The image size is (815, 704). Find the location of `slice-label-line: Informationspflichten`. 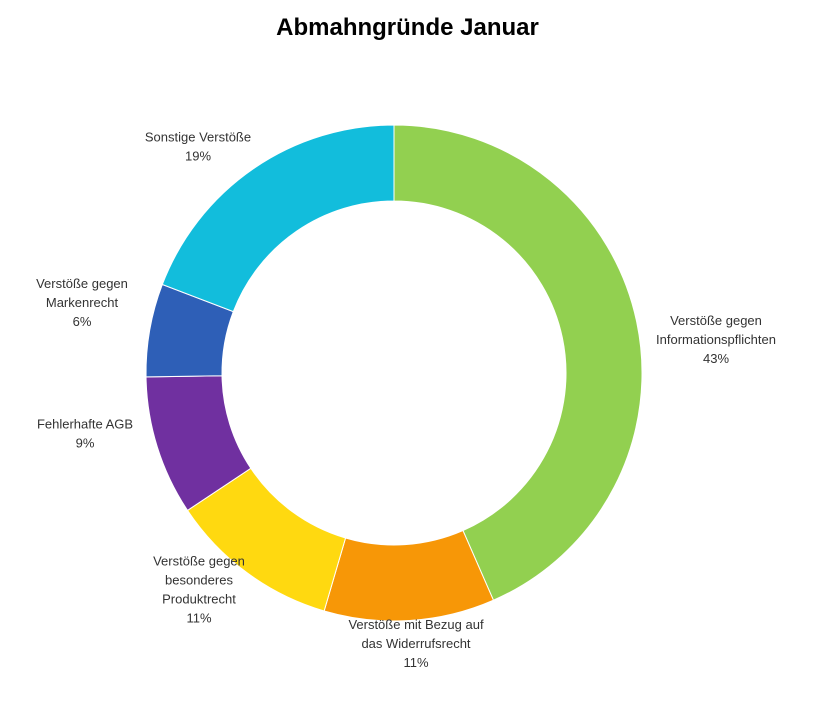

slice-label-line: Informationspflichten is located at coordinates (716, 339).